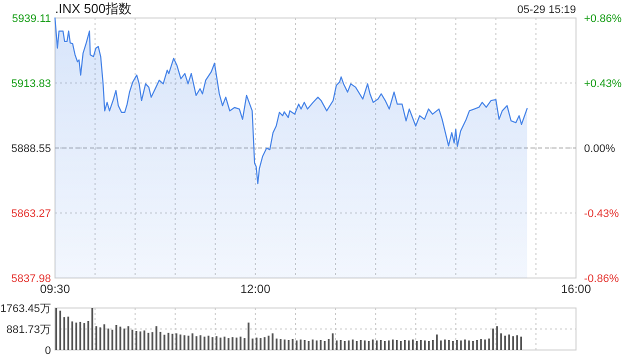  I want to click on x-tick-label: 09:30, so click(55, 289).